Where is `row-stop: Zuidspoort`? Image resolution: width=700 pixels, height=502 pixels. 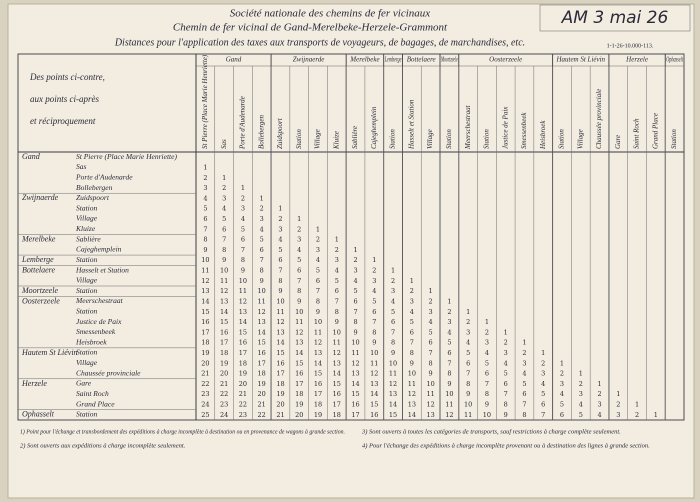 row-stop: Zuidspoort is located at coordinates (93, 197).